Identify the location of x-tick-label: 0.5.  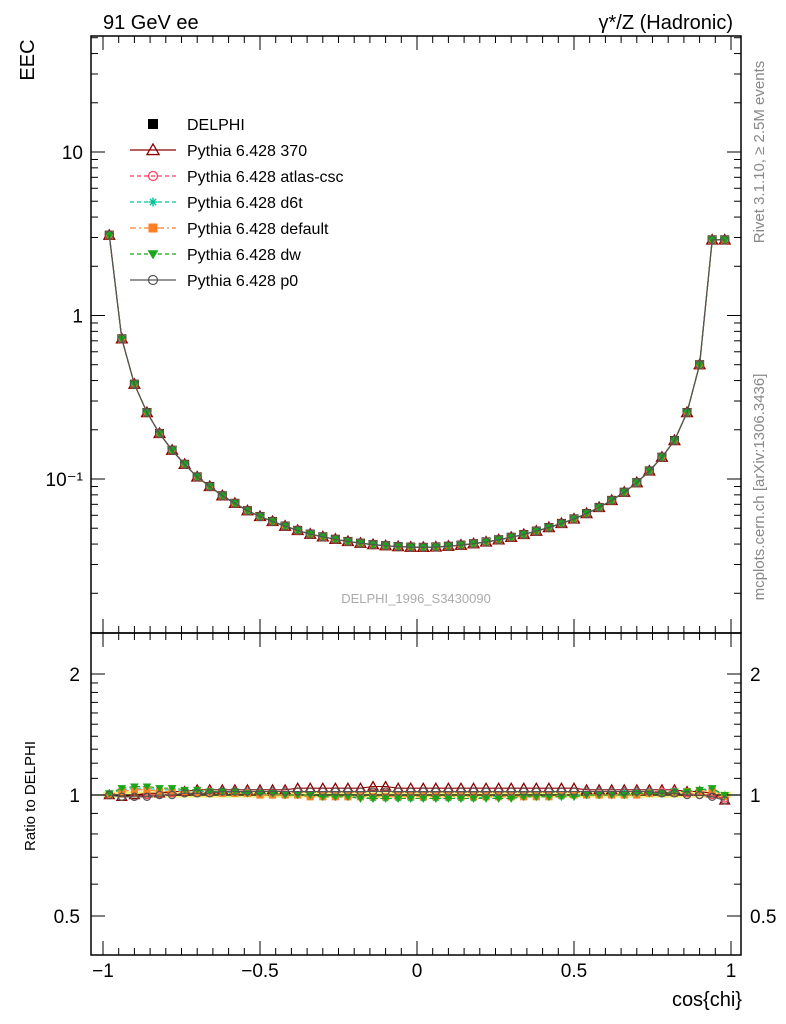
(574, 971).